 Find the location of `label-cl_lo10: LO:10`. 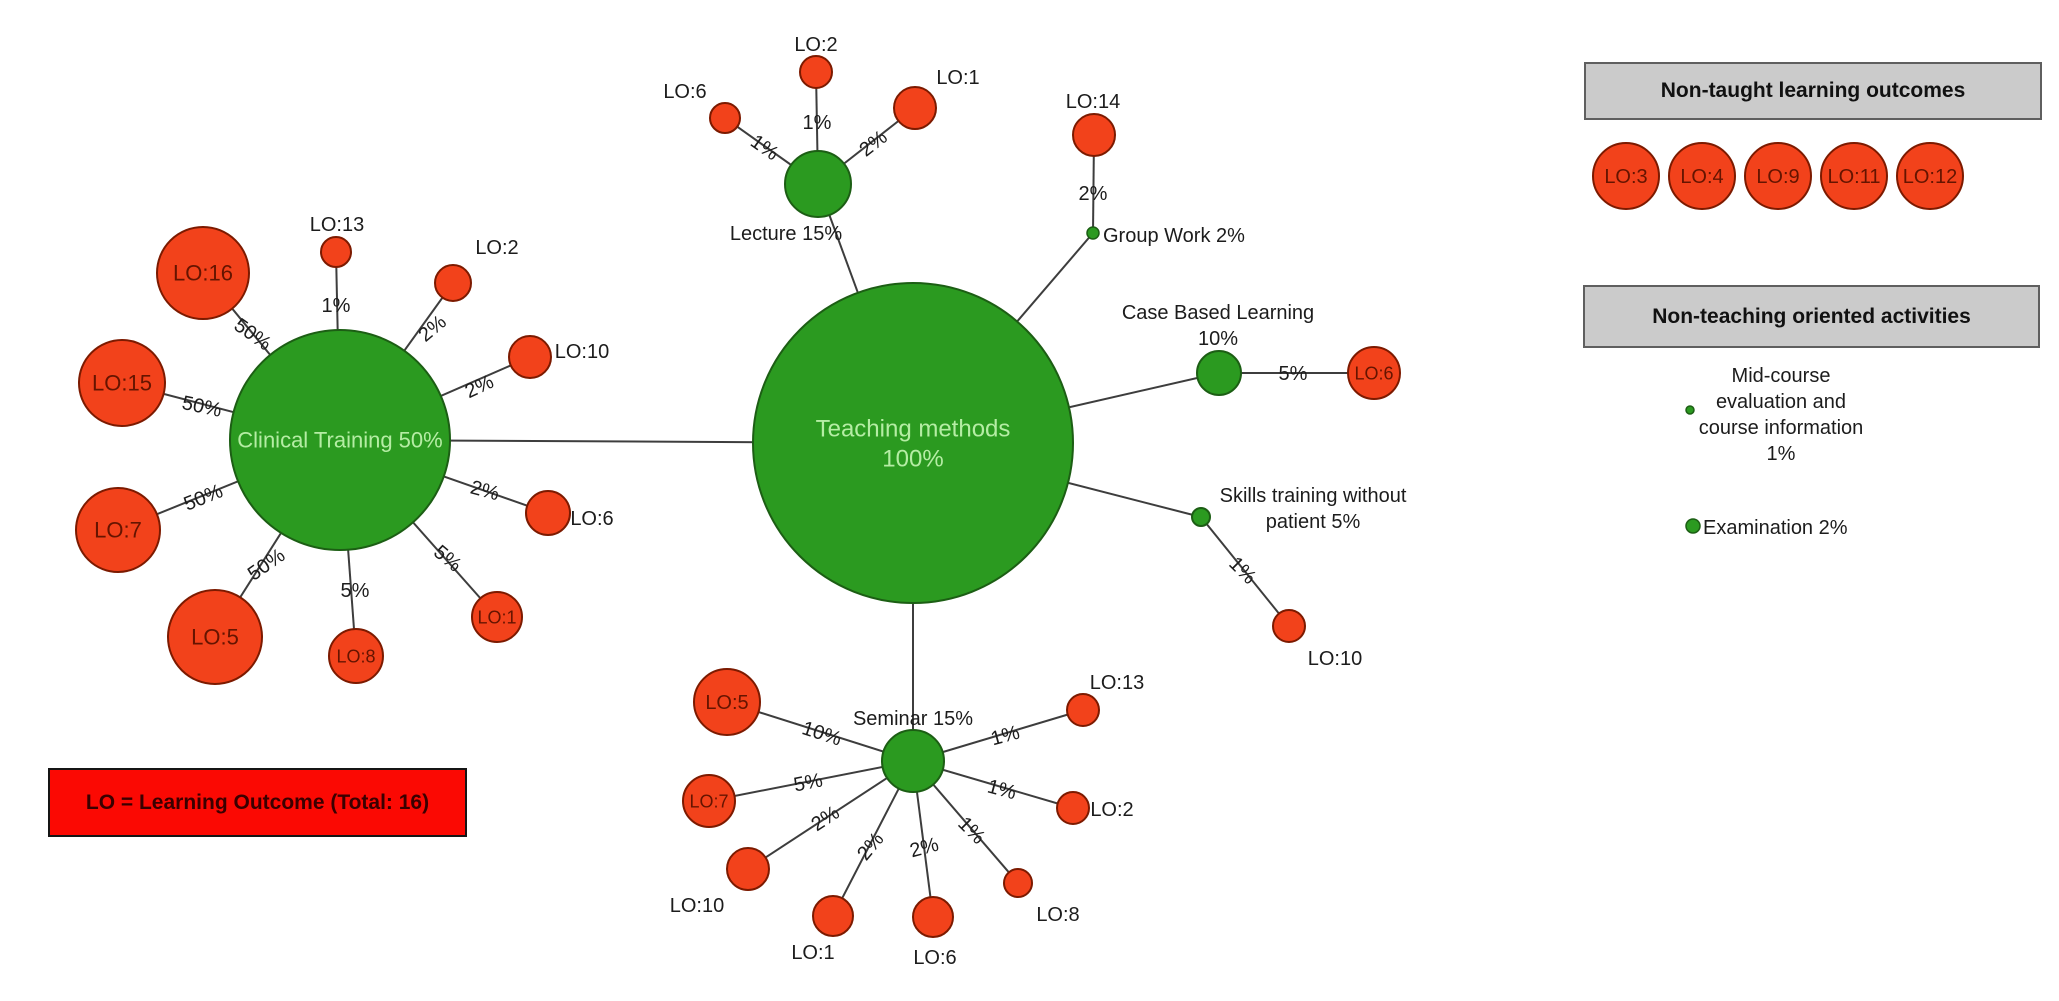

label-cl_lo10: LO:10 is located at coordinates (582, 352).